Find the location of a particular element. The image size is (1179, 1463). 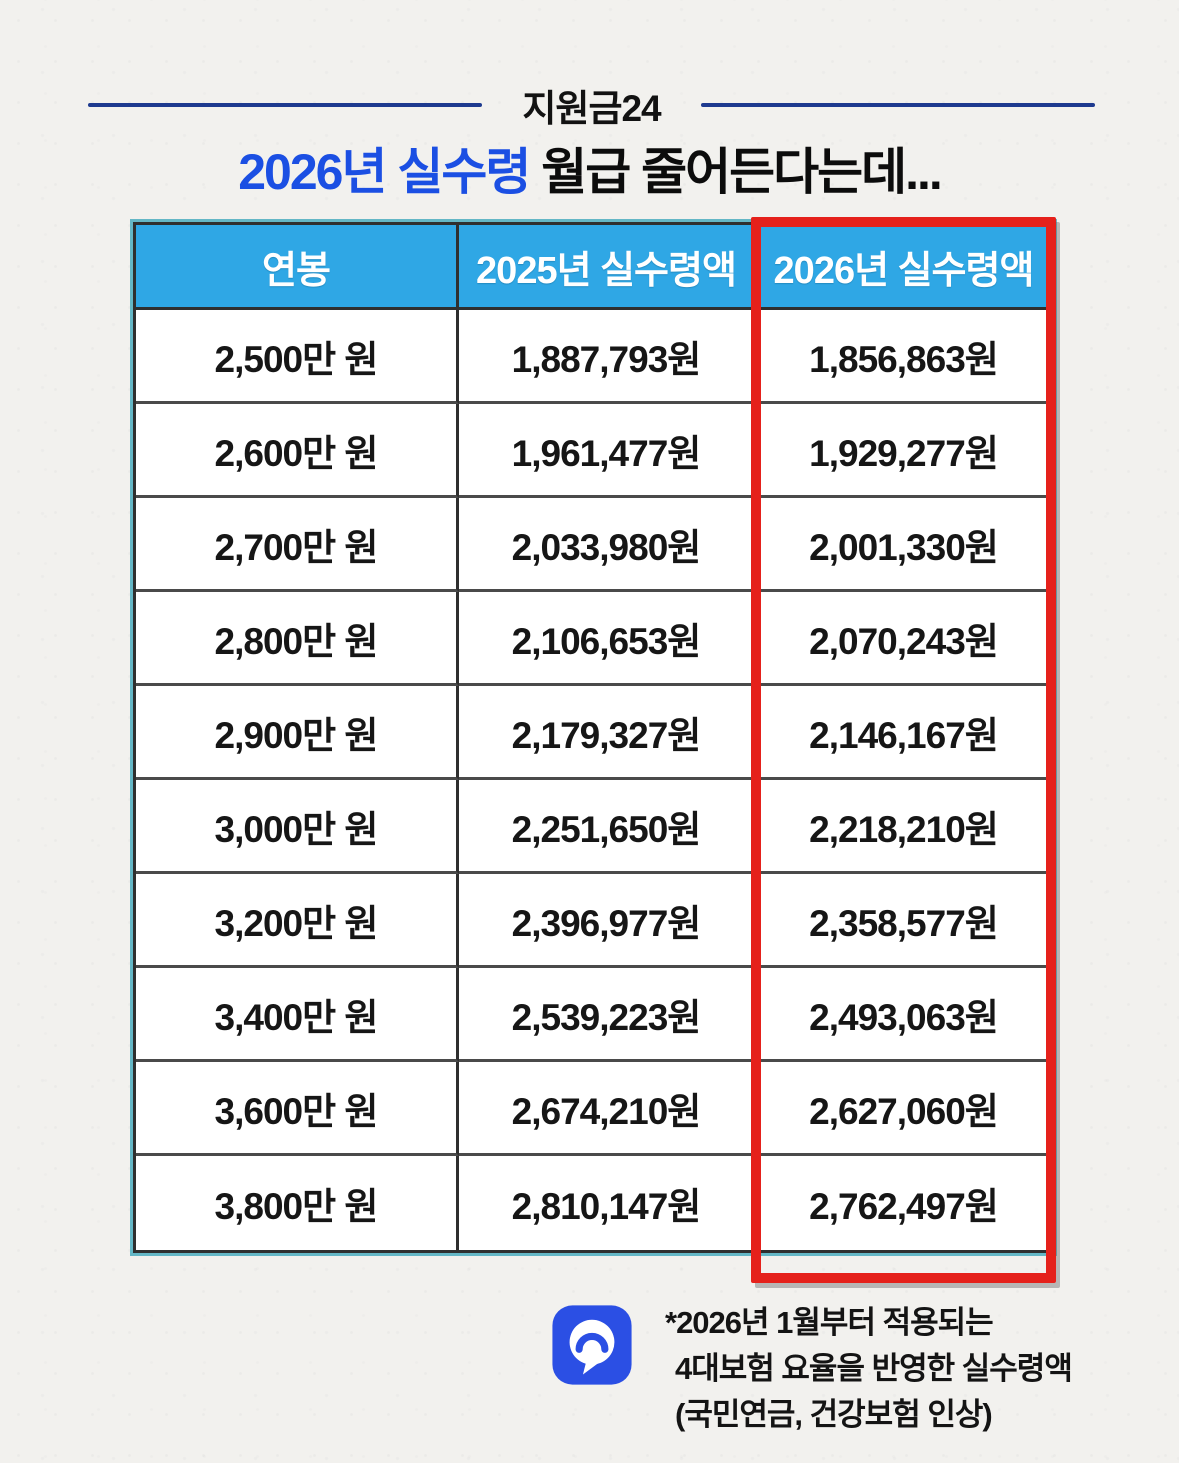

footnote-line-1: *2026년 1월부터 적용되는 is located at coordinates (829, 1322).